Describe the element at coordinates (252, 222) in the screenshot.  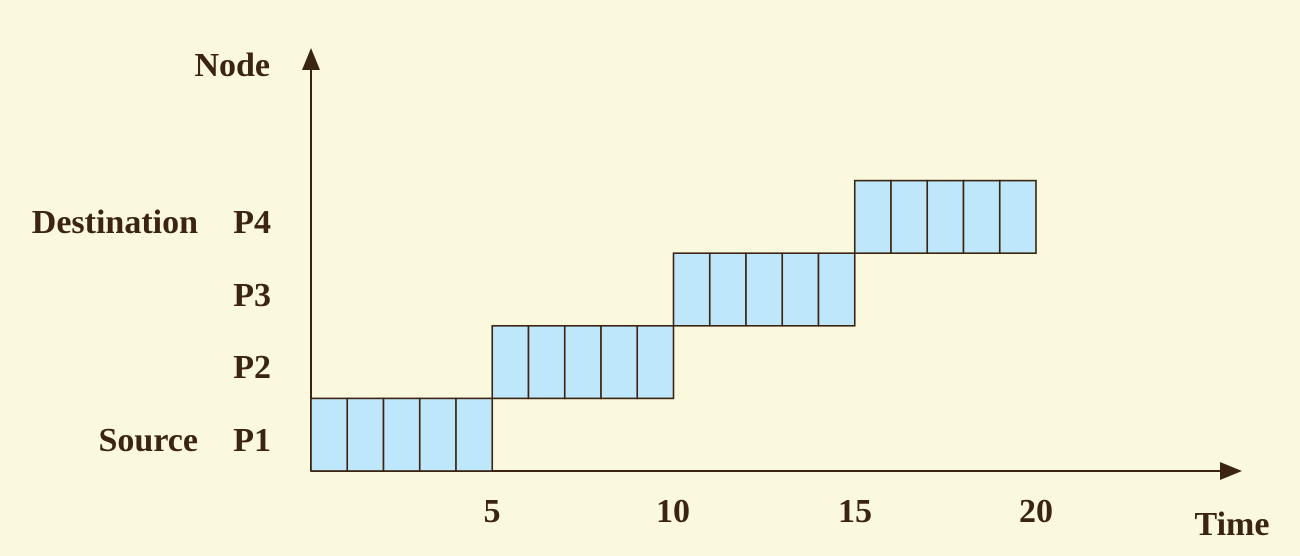
I see `node-label-p4: P4` at that location.